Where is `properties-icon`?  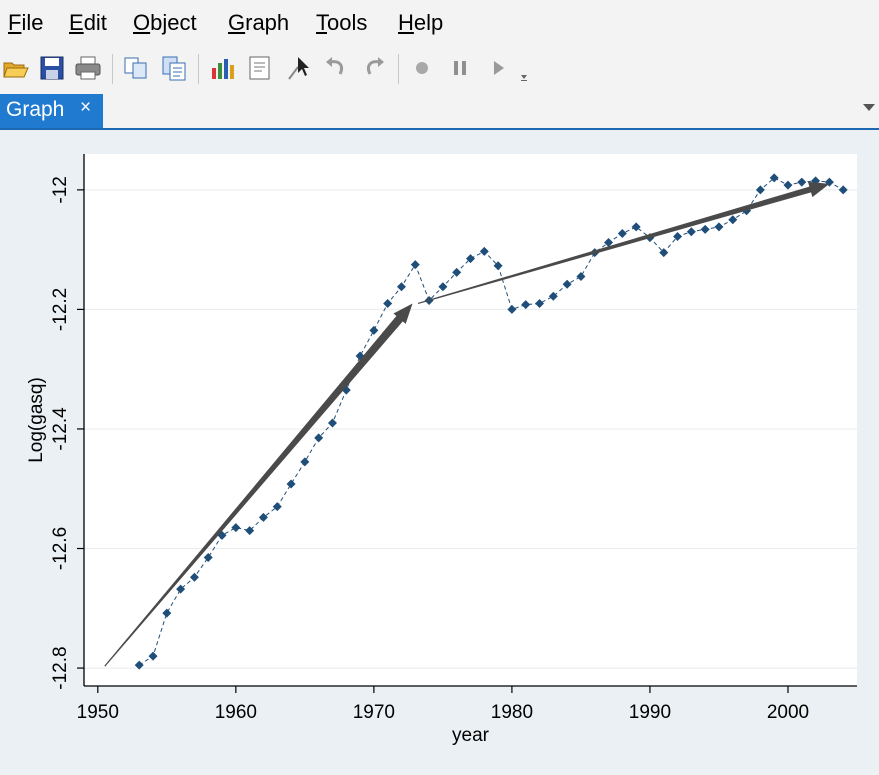 properties-icon is located at coordinates (260, 68).